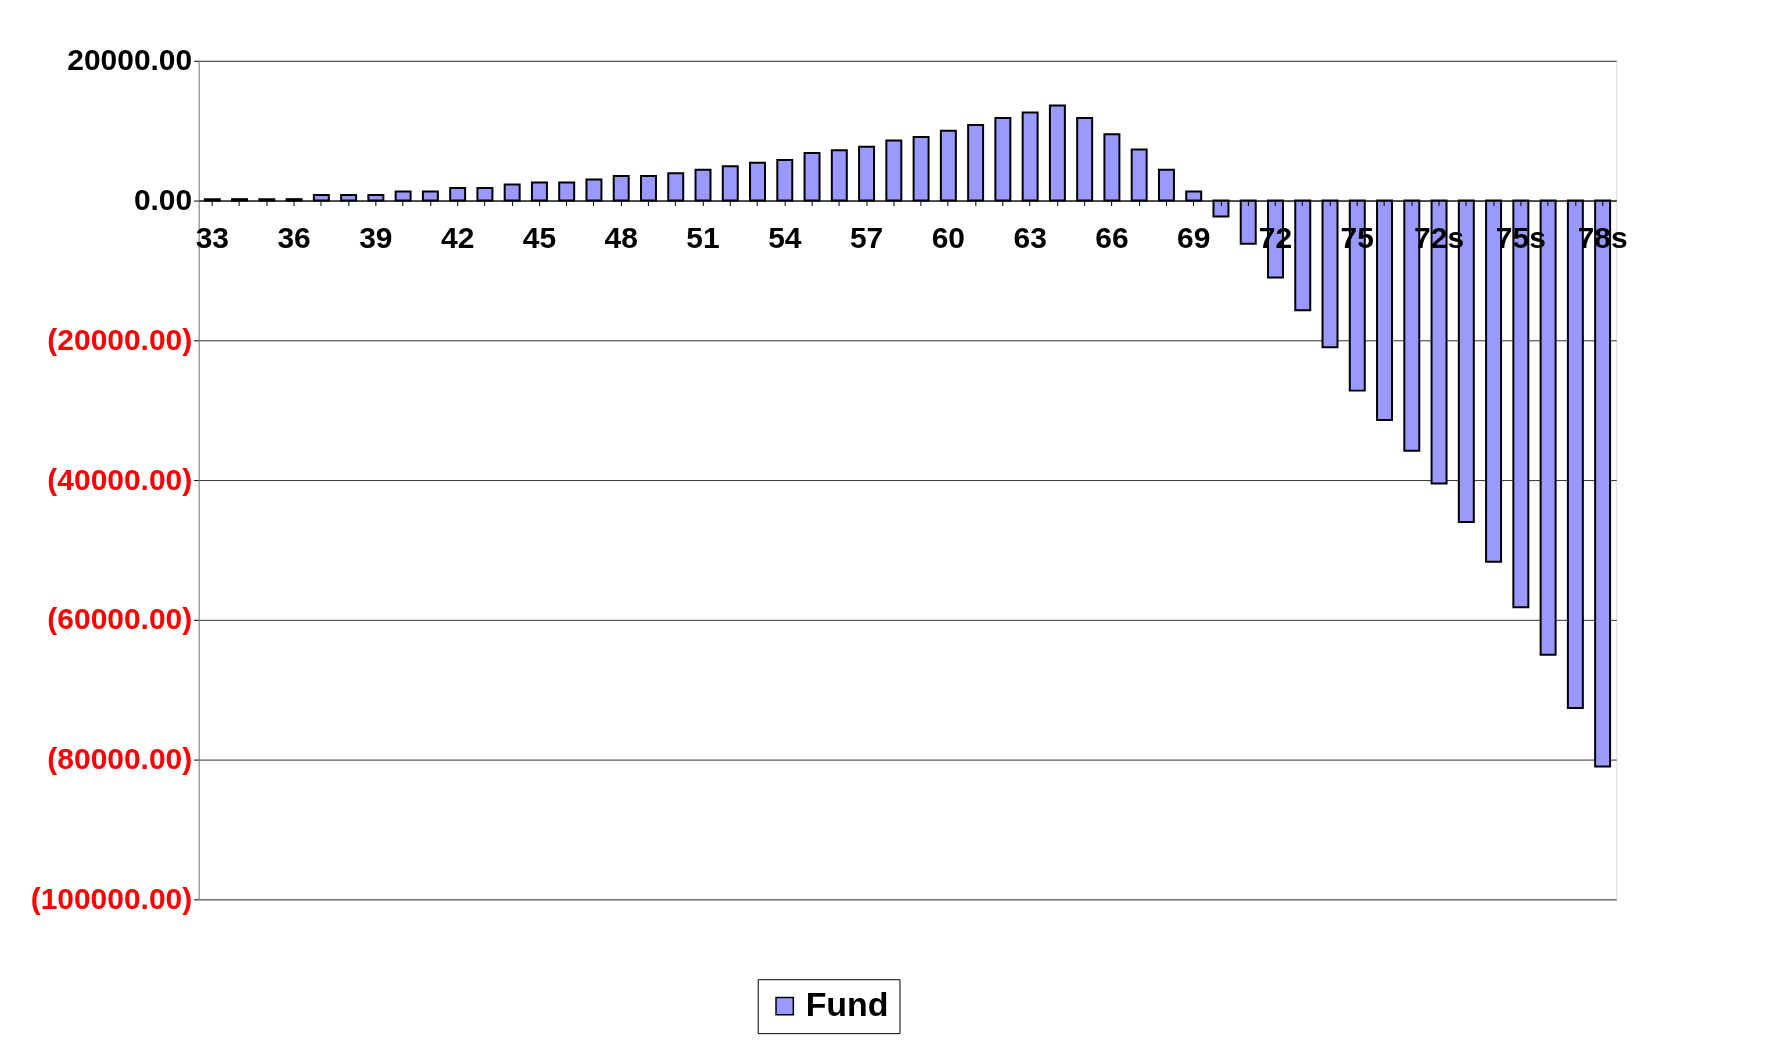 The image size is (1767, 1059). Describe the element at coordinates (376, 237) in the screenshot. I see `x-tick-label: 39` at that location.